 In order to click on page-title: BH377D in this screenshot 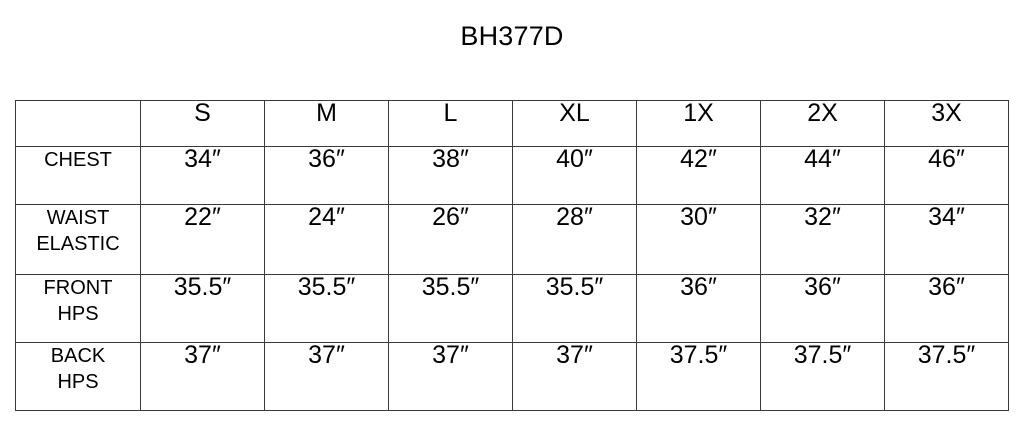, I will do `click(512, 36)`.